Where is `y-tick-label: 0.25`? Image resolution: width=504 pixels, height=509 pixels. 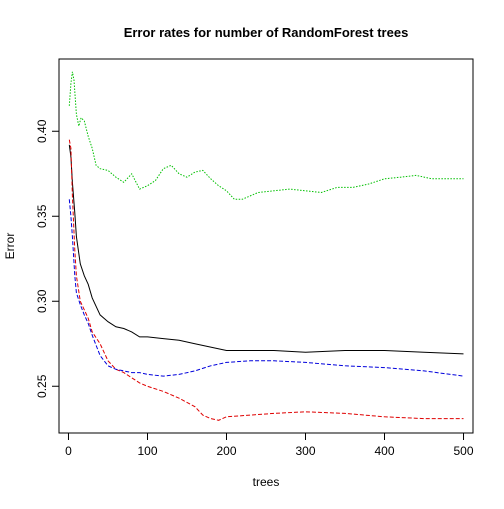
y-tick-label: 0.25 is located at coordinates (42, 386).